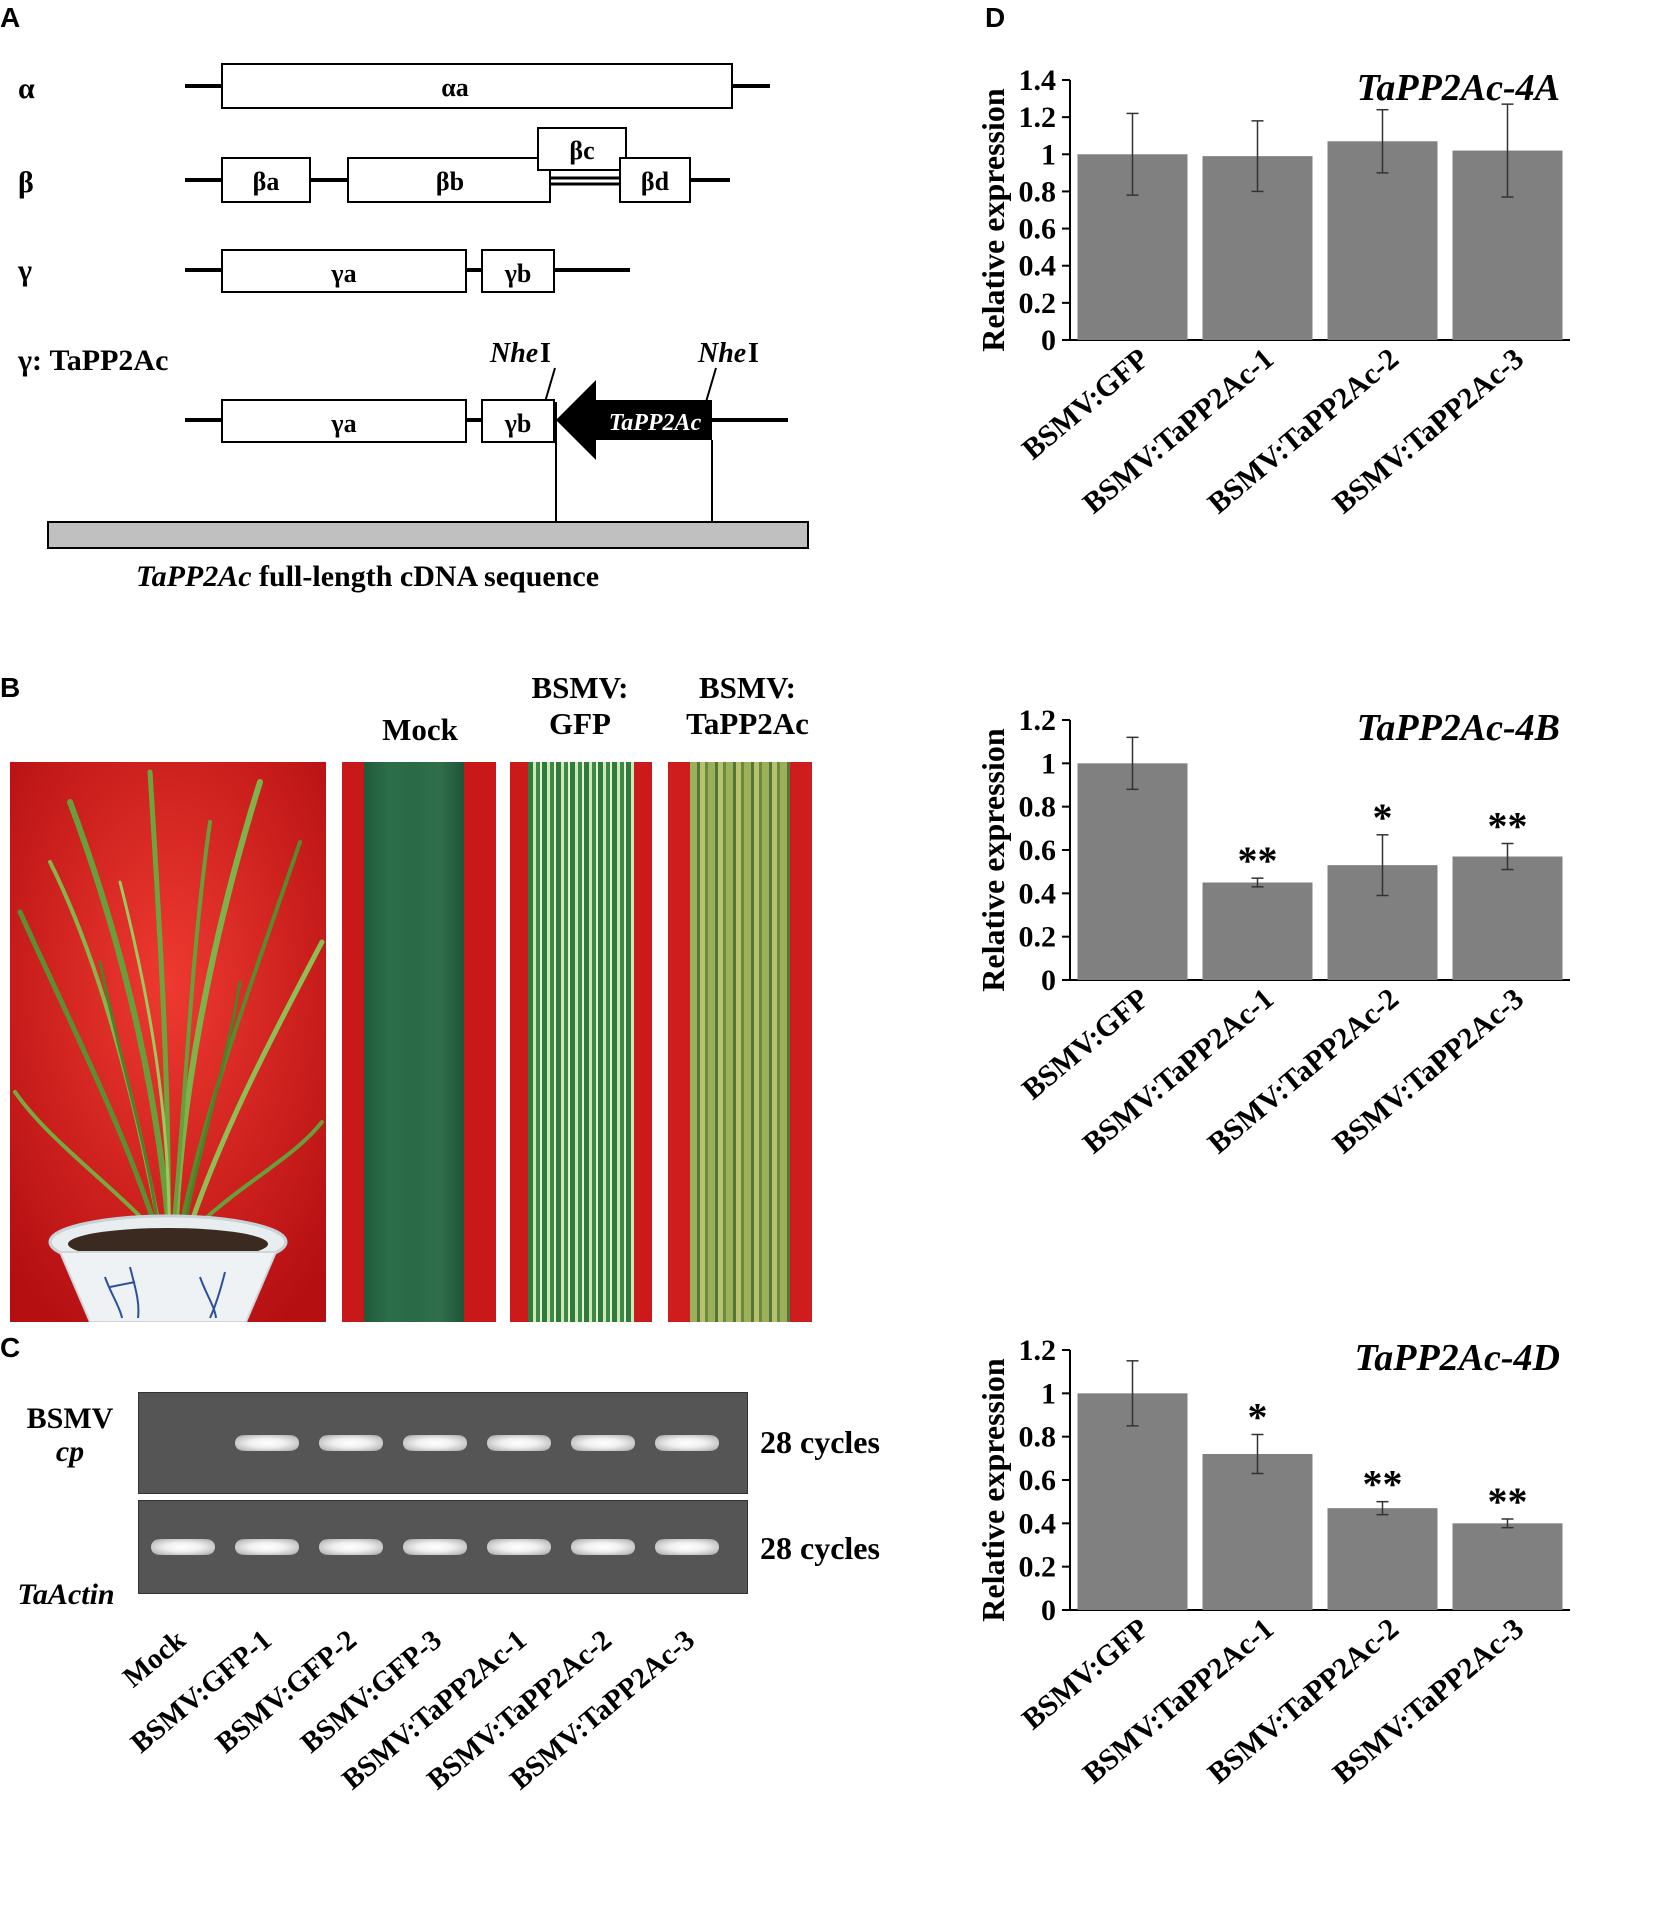  I want to click on plant-photo, so click(168, 1042).